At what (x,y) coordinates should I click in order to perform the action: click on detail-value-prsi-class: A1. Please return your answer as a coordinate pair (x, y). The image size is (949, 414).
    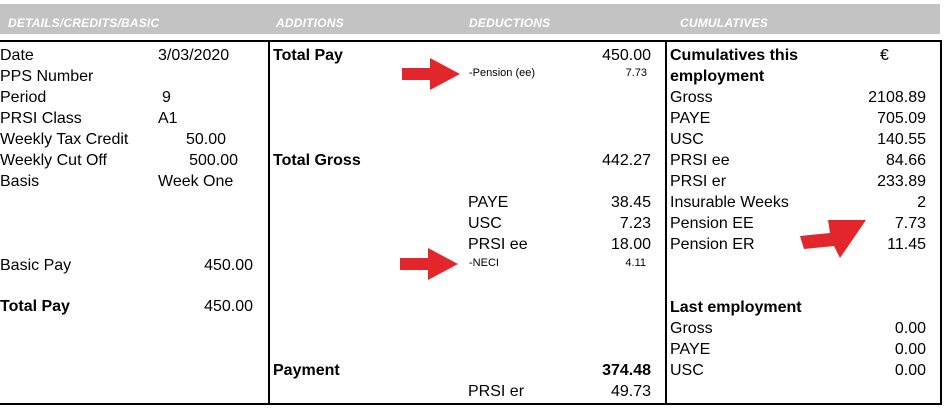
    Looking at the image, I should click on (168, 118).